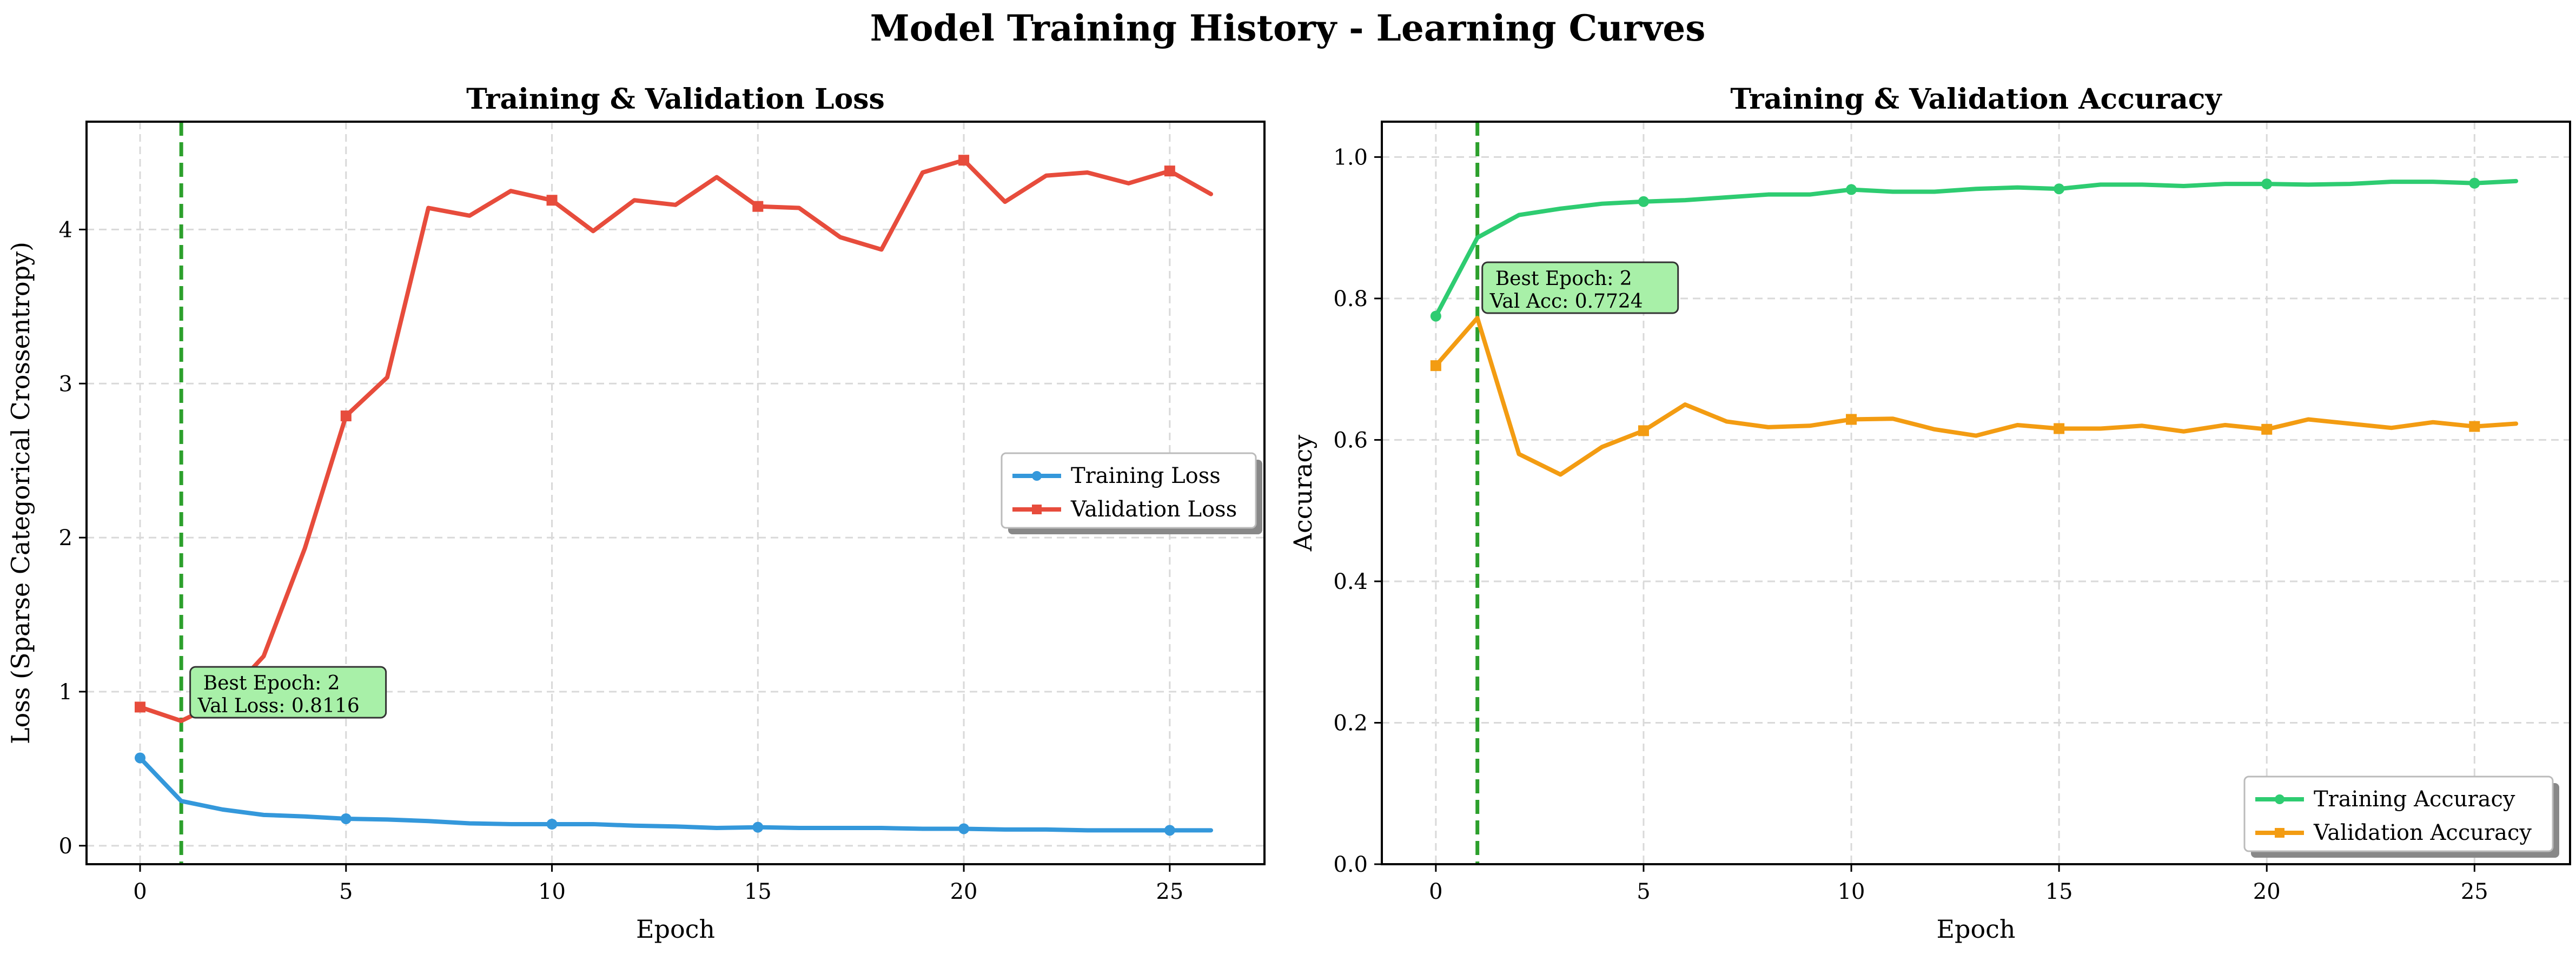 This screenshot has width=2576, height=961. I want to click on y-tick-label: 2, so click(65, 538).